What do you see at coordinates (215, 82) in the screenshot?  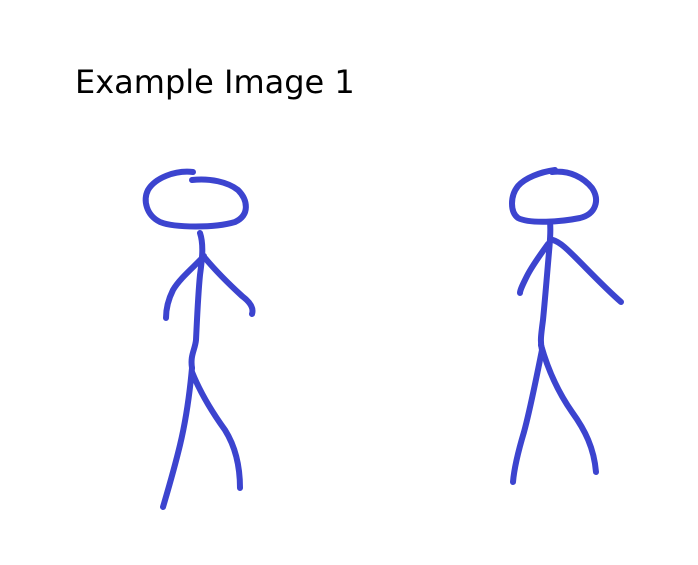 I see `page-title: Example Image 1` at bounding box center [215, 82].